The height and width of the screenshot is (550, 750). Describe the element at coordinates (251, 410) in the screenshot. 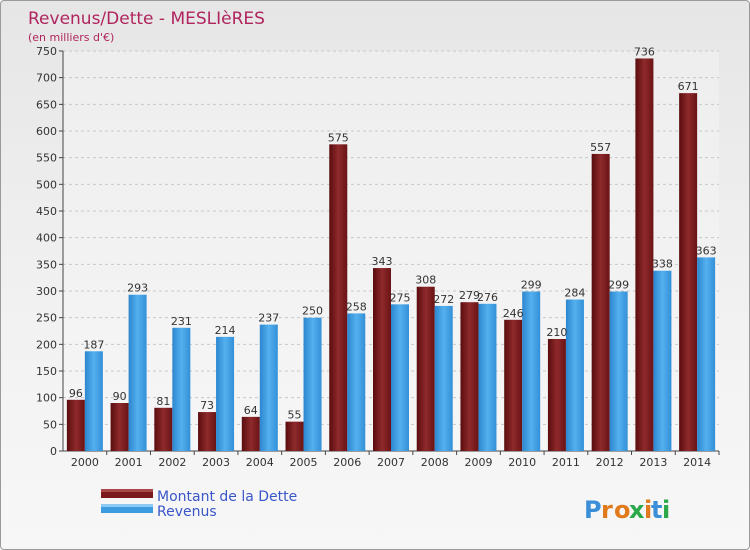

I see `debt-value-label: 64` at that location.